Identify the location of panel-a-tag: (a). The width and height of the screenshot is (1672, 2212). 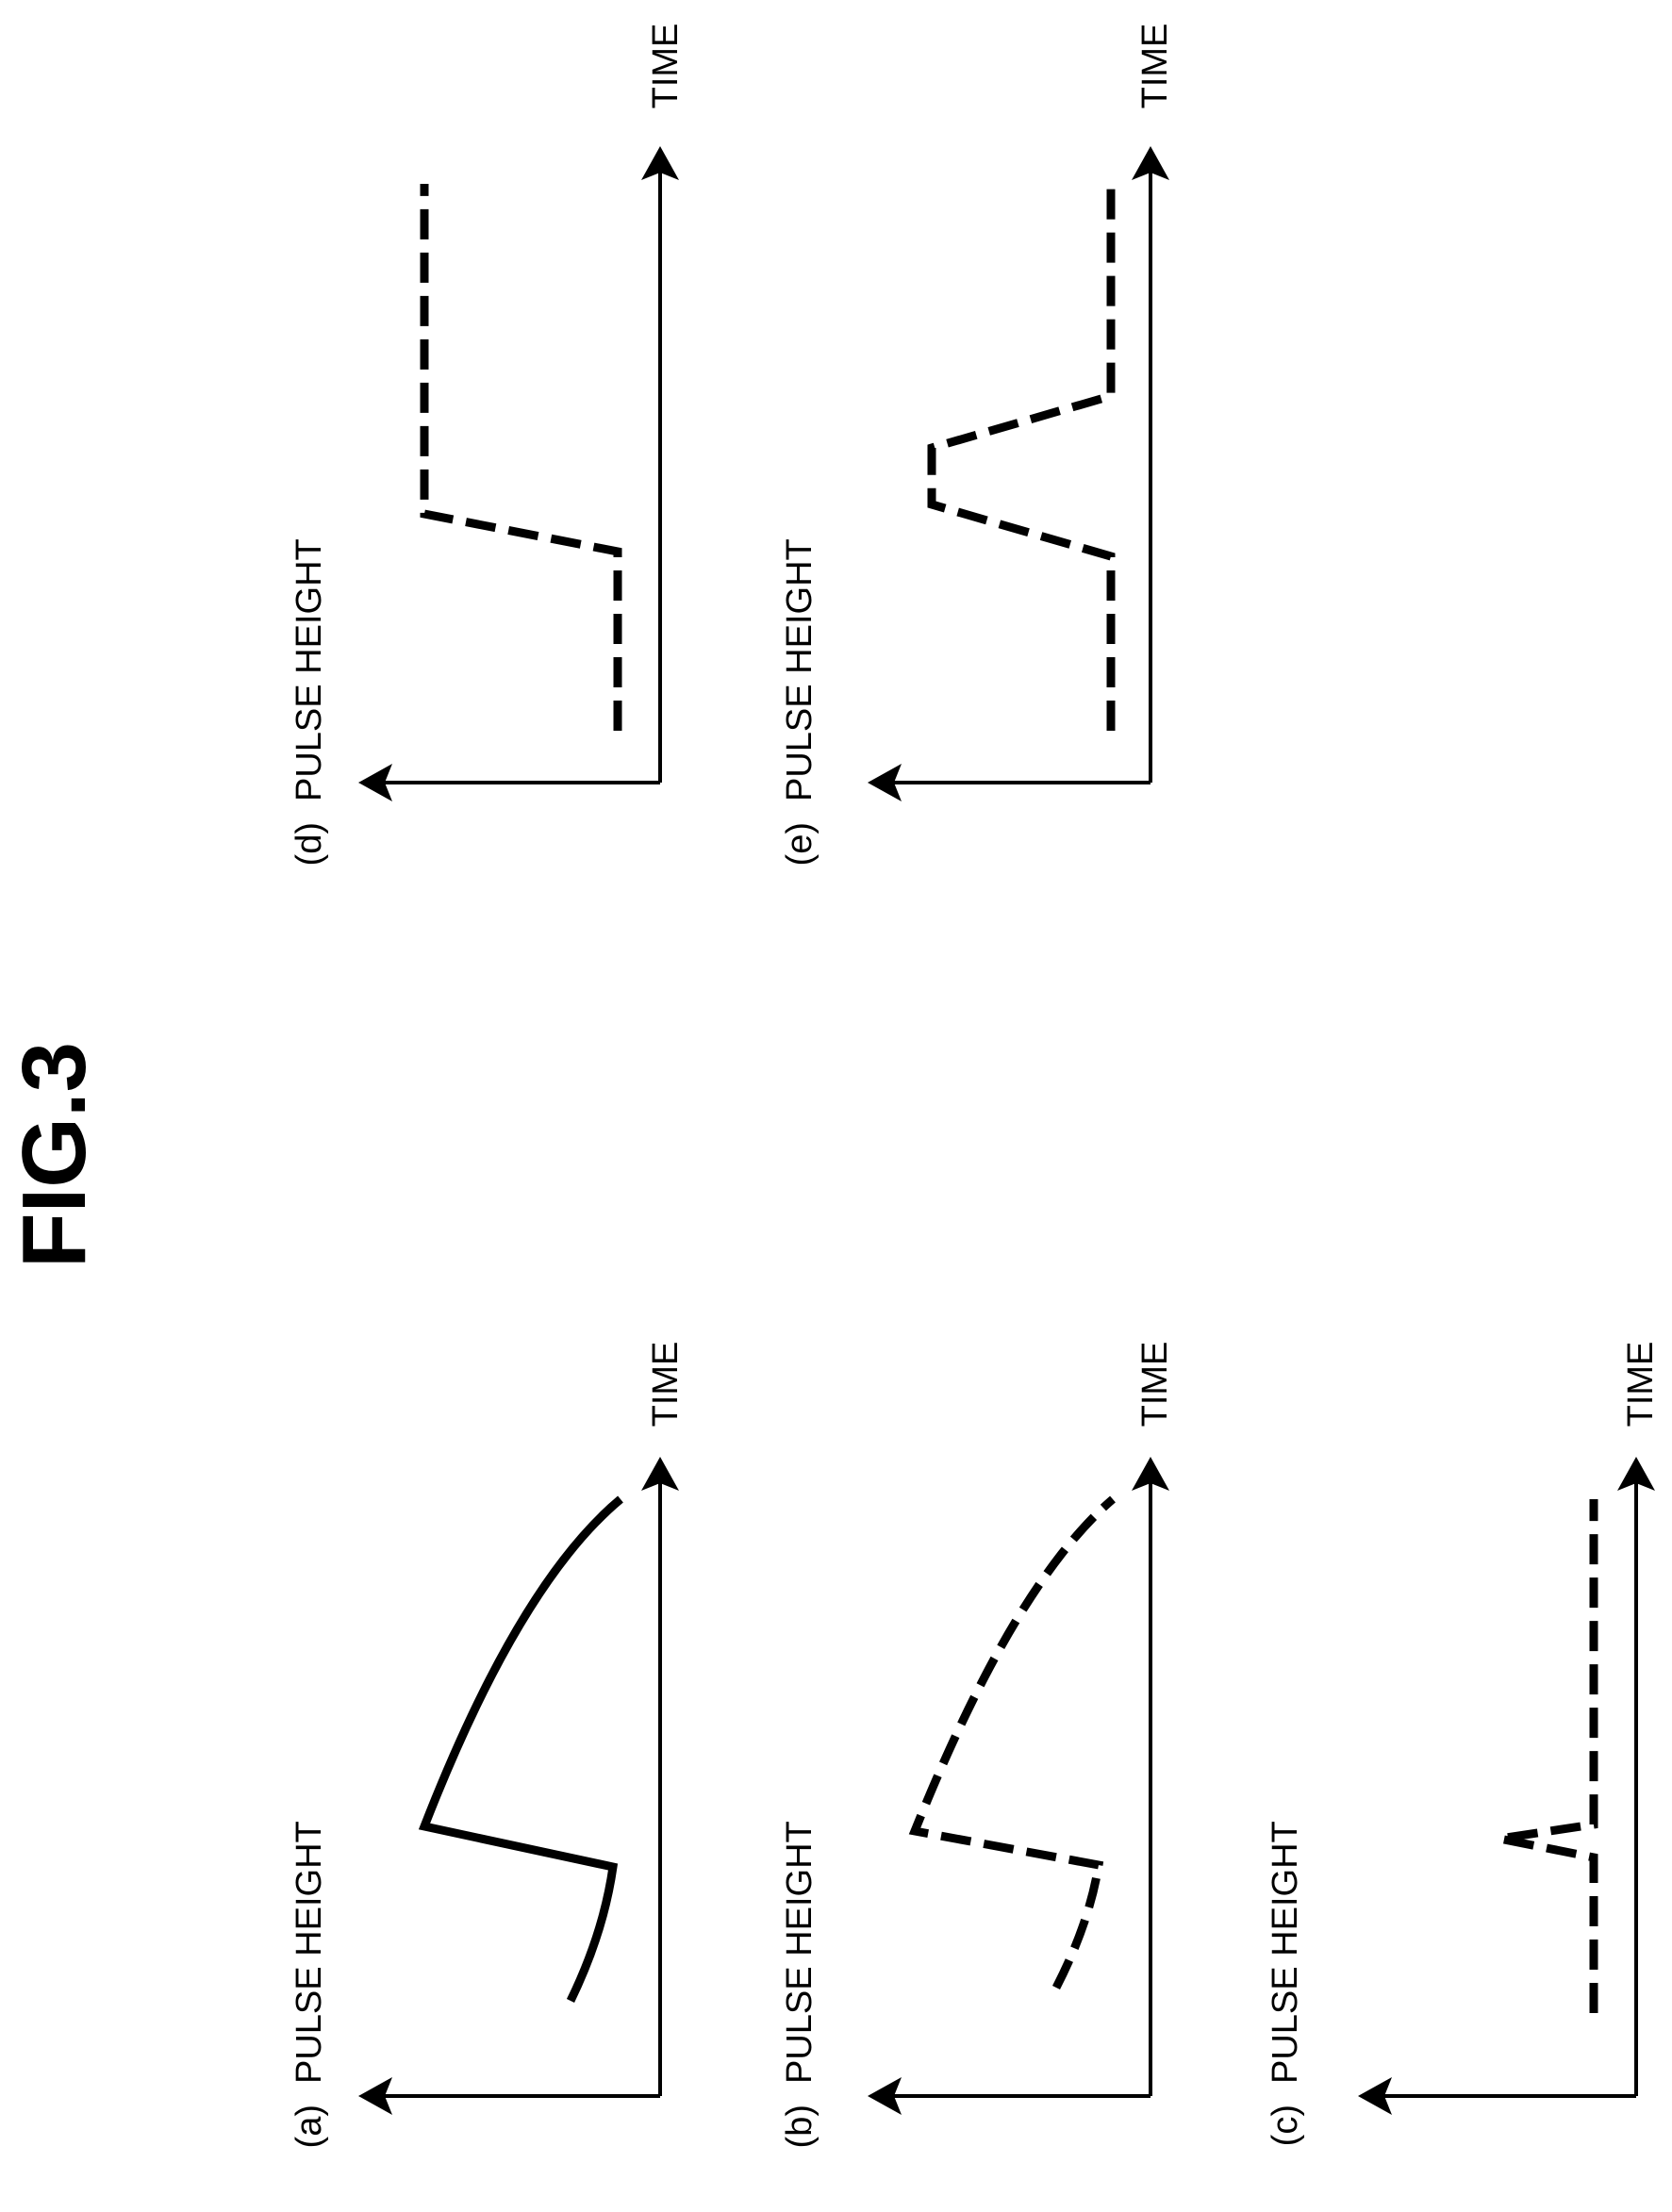
(309, 2126).